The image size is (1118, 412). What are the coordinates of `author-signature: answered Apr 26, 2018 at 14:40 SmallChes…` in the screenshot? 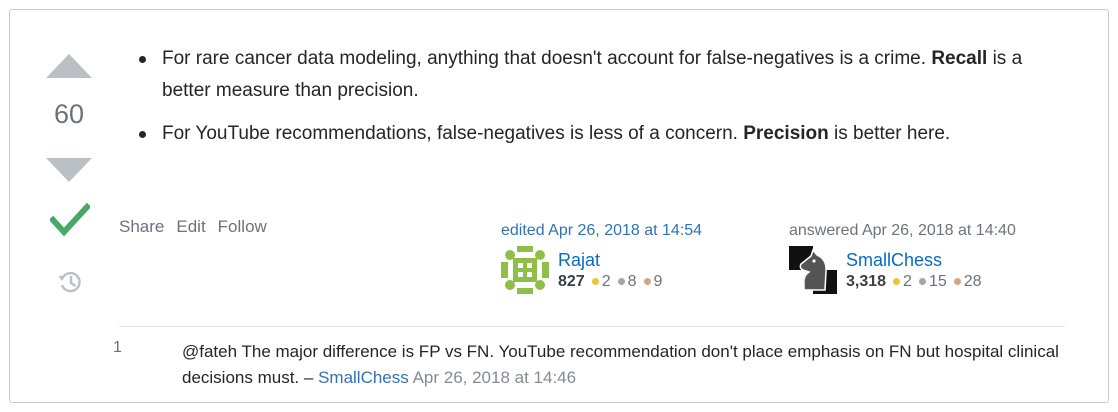 It's located at (902, 258).